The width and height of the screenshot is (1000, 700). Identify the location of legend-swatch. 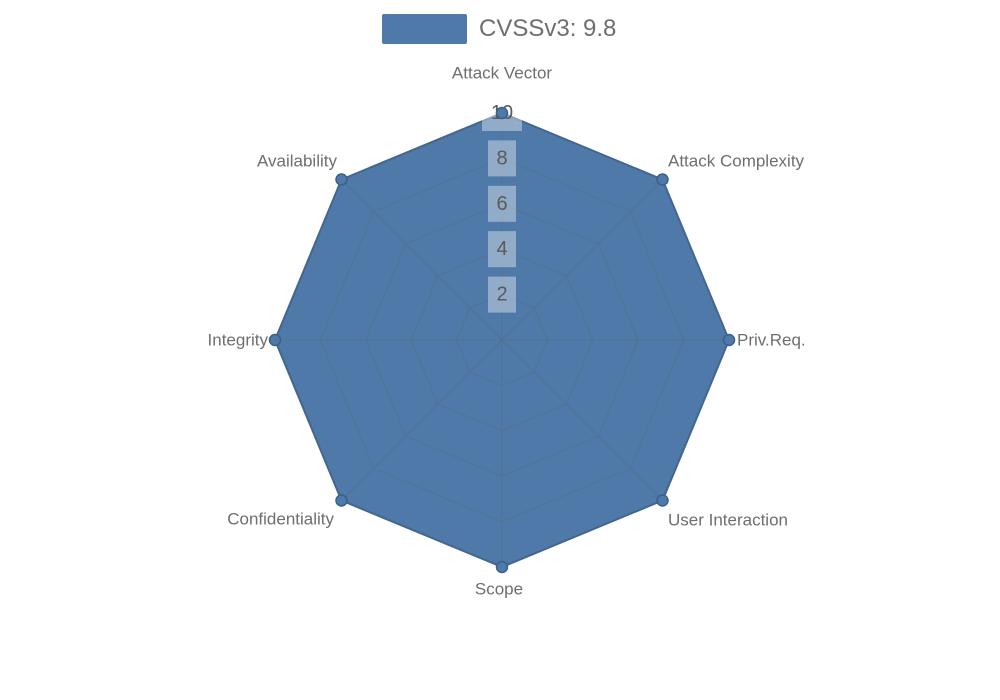
(424, 29).